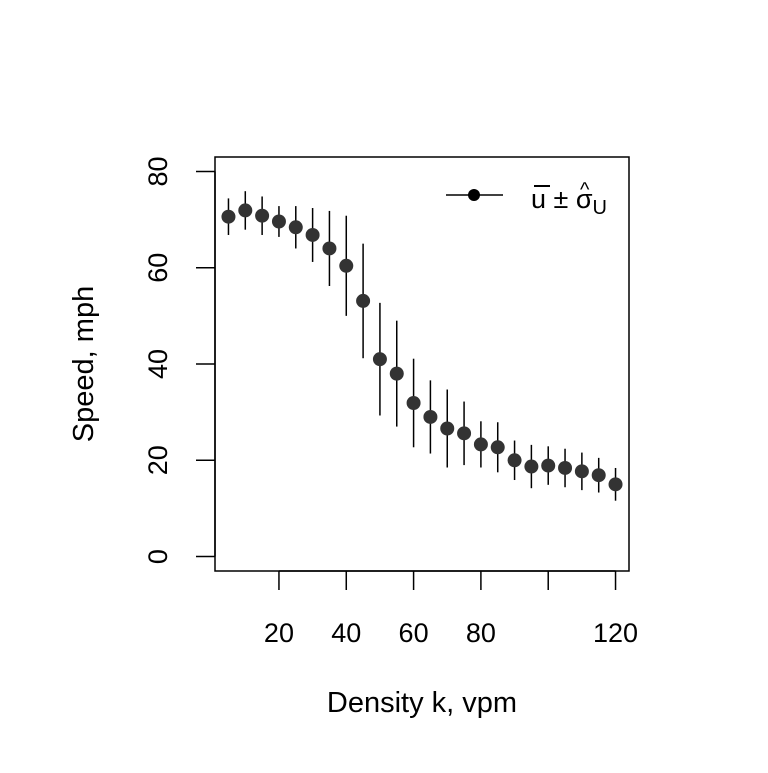 The height and width of the screenshot is (773, 768). Describe the element at coordinates (84, 364) in the screenshot. I see `y-axis-label: Speed, mph` at that location.